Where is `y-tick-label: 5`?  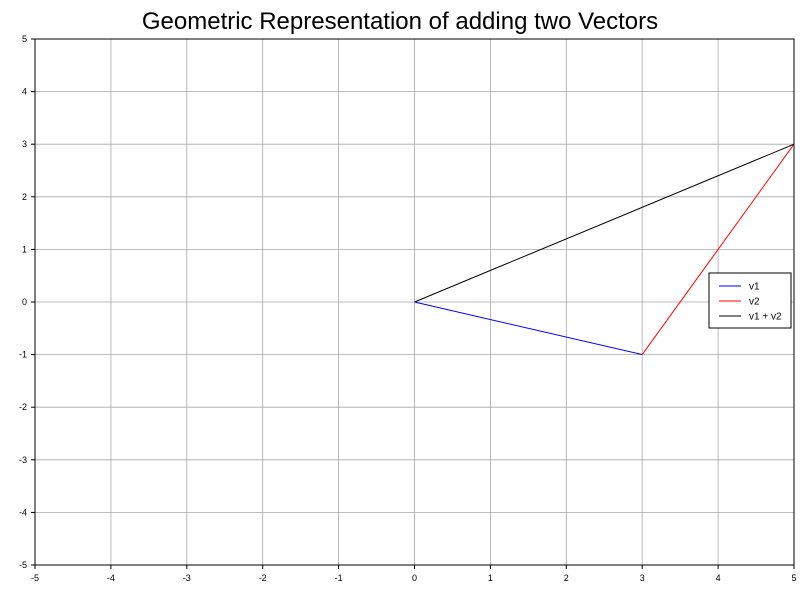 y-tick-label: 5 is located at coordinates (24, 39).